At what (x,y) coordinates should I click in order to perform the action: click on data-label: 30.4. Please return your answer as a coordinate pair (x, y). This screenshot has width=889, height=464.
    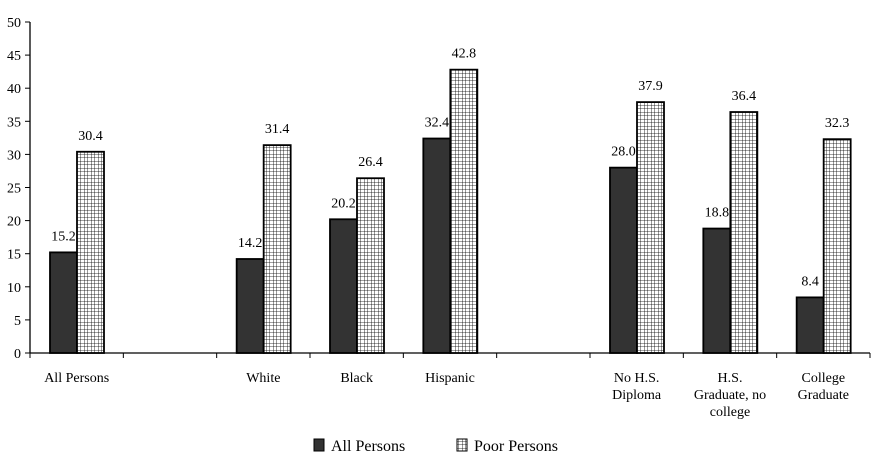
    Looking at the image, I should click on (90, 136).